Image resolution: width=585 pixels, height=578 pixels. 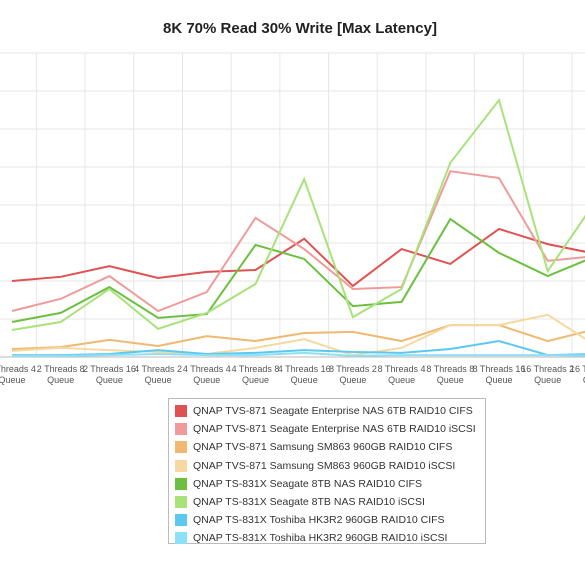 I want to click on x-tick-label: 16 Threads 4 Queue, so click(x=577, y=374).